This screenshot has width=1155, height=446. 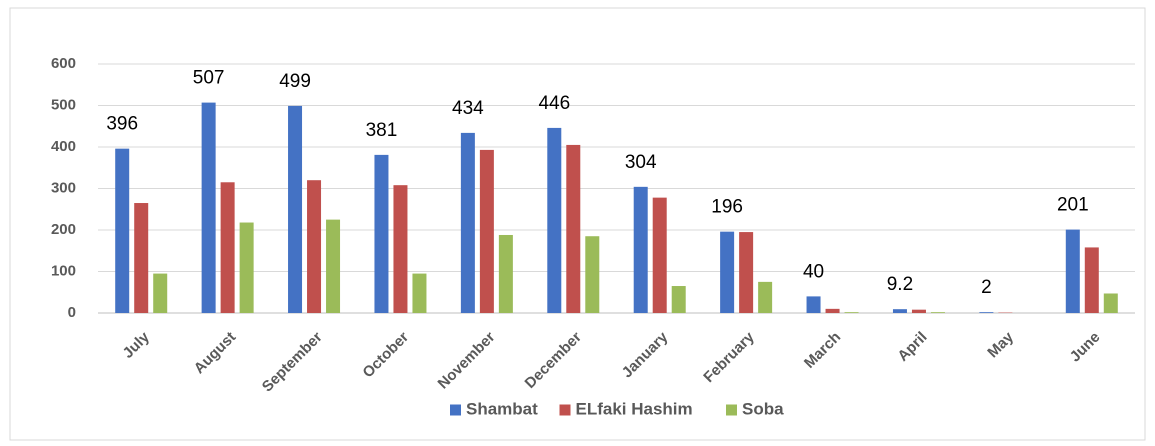 I want to click on data-label: 434, so click(x=468, y=108).